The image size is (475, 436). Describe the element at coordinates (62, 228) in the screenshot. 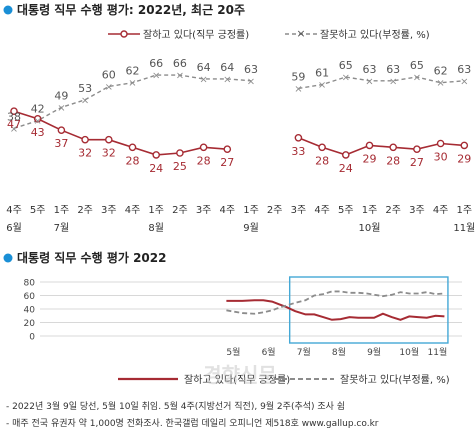

I see `month-tick-label: 7월` at that location.